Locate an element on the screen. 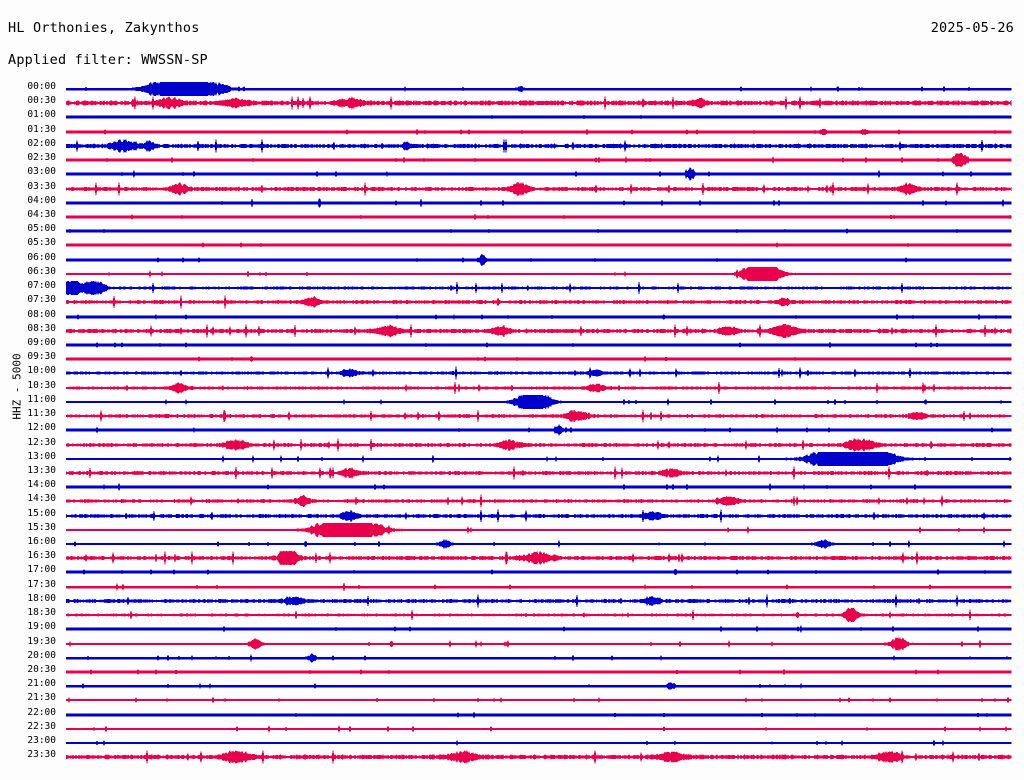  helicorder-row: 19:00 is located at coordinates (512, 629).